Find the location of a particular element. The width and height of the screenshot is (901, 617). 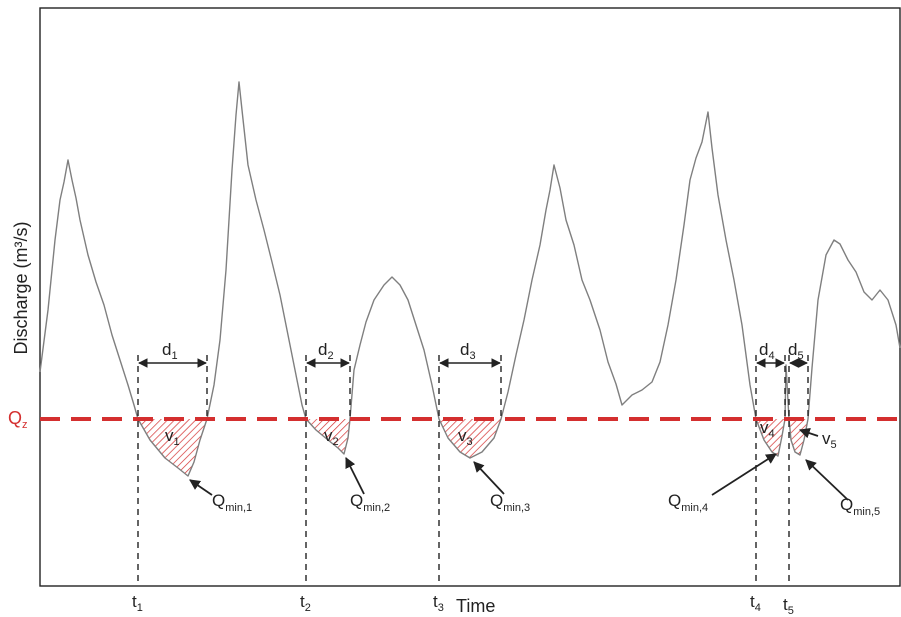

qmin-label-5: Qmin,5 is located at coordinates (860, 506).